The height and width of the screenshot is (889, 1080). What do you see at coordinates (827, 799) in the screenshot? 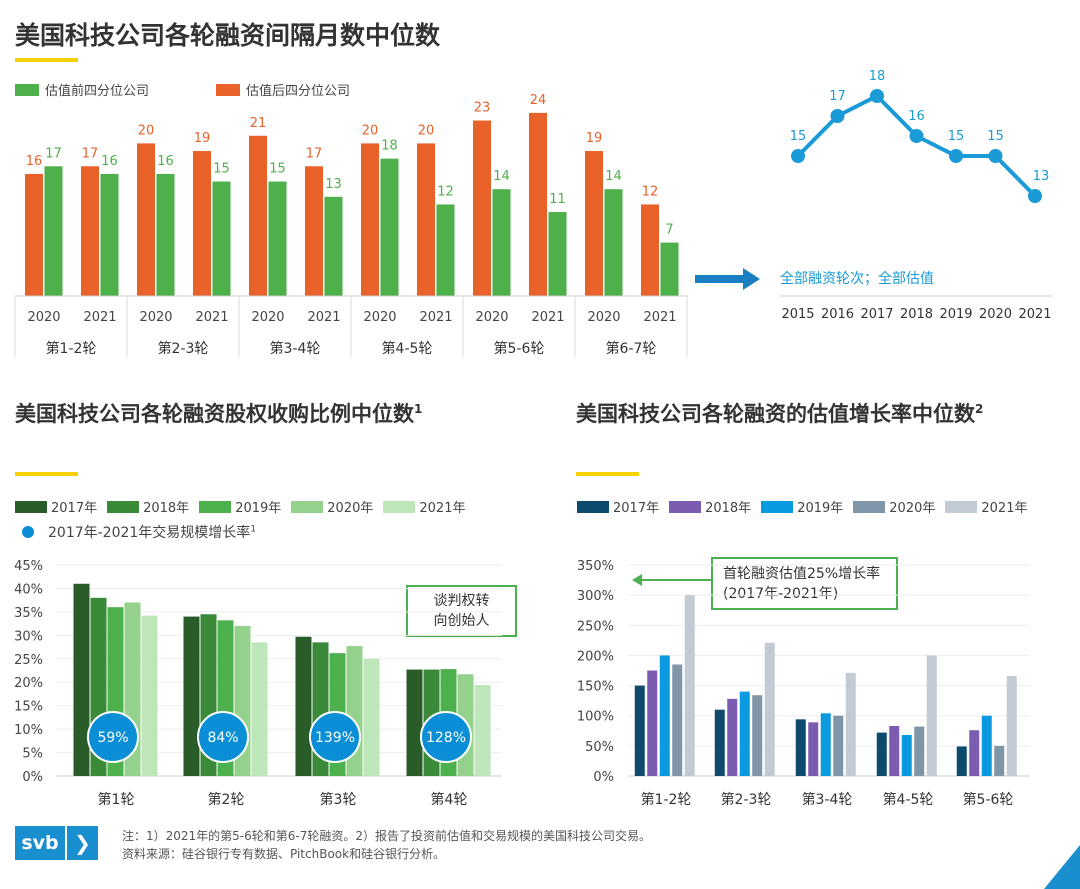
I see `x-category-label: 第3-4轮` at bounding box center [827, 799].